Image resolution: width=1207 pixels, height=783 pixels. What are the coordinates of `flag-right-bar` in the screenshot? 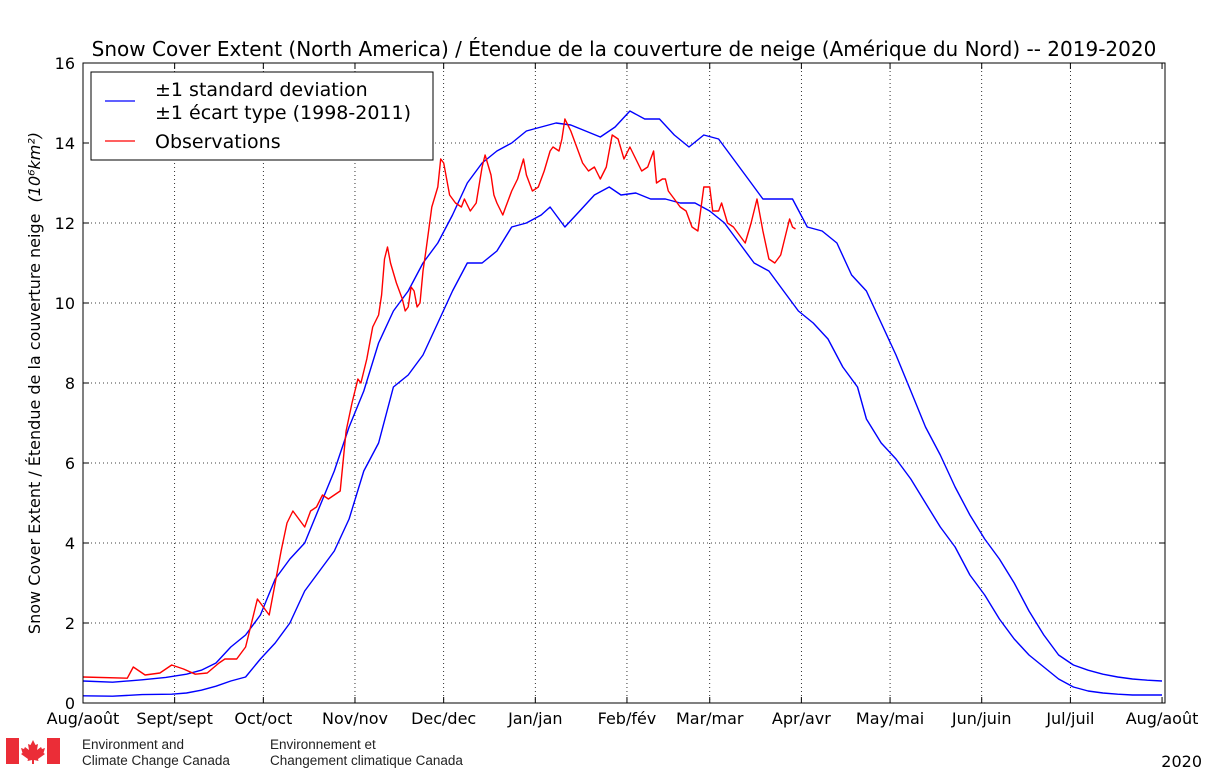 It's located at (53, 751).